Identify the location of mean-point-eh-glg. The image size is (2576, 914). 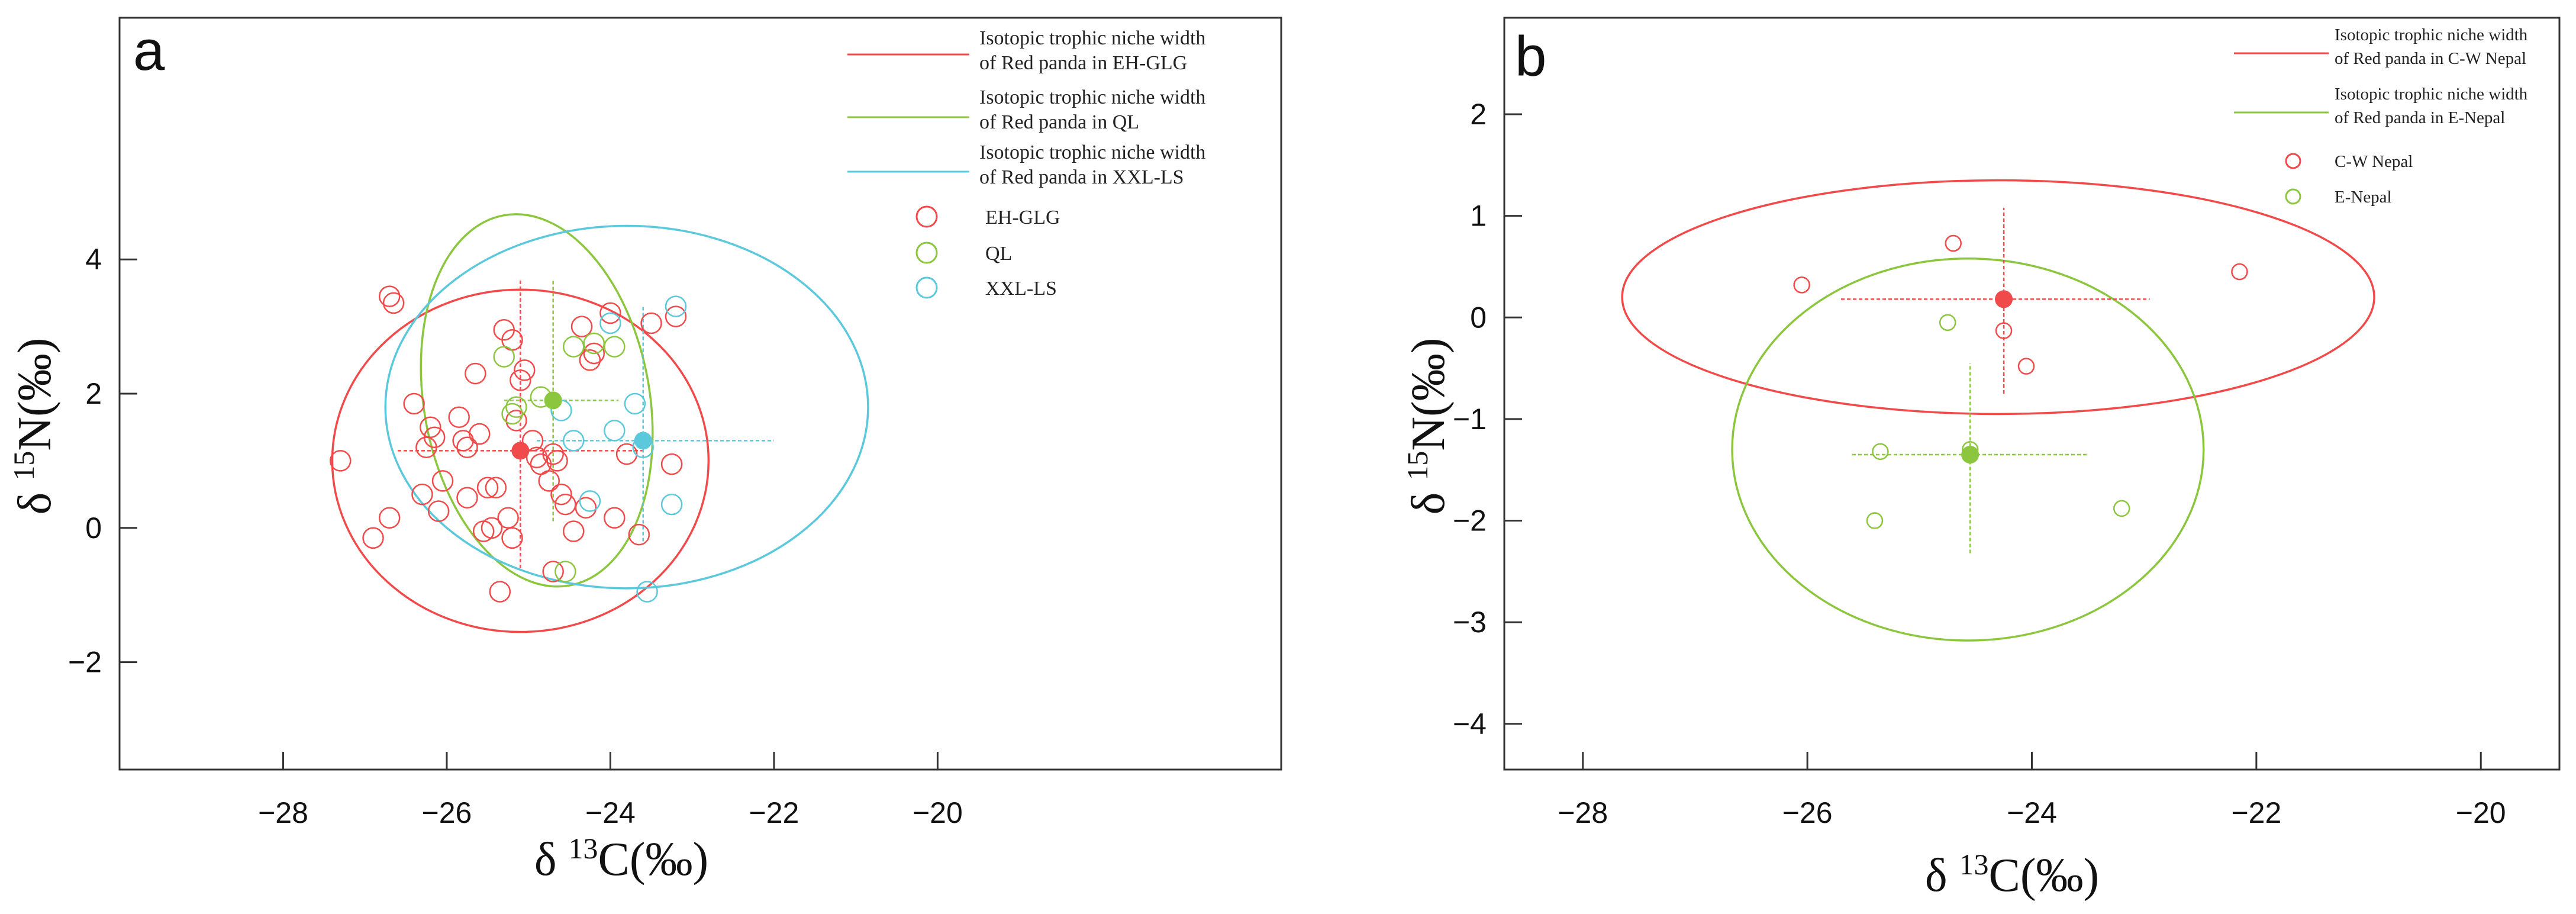
(520, 451).